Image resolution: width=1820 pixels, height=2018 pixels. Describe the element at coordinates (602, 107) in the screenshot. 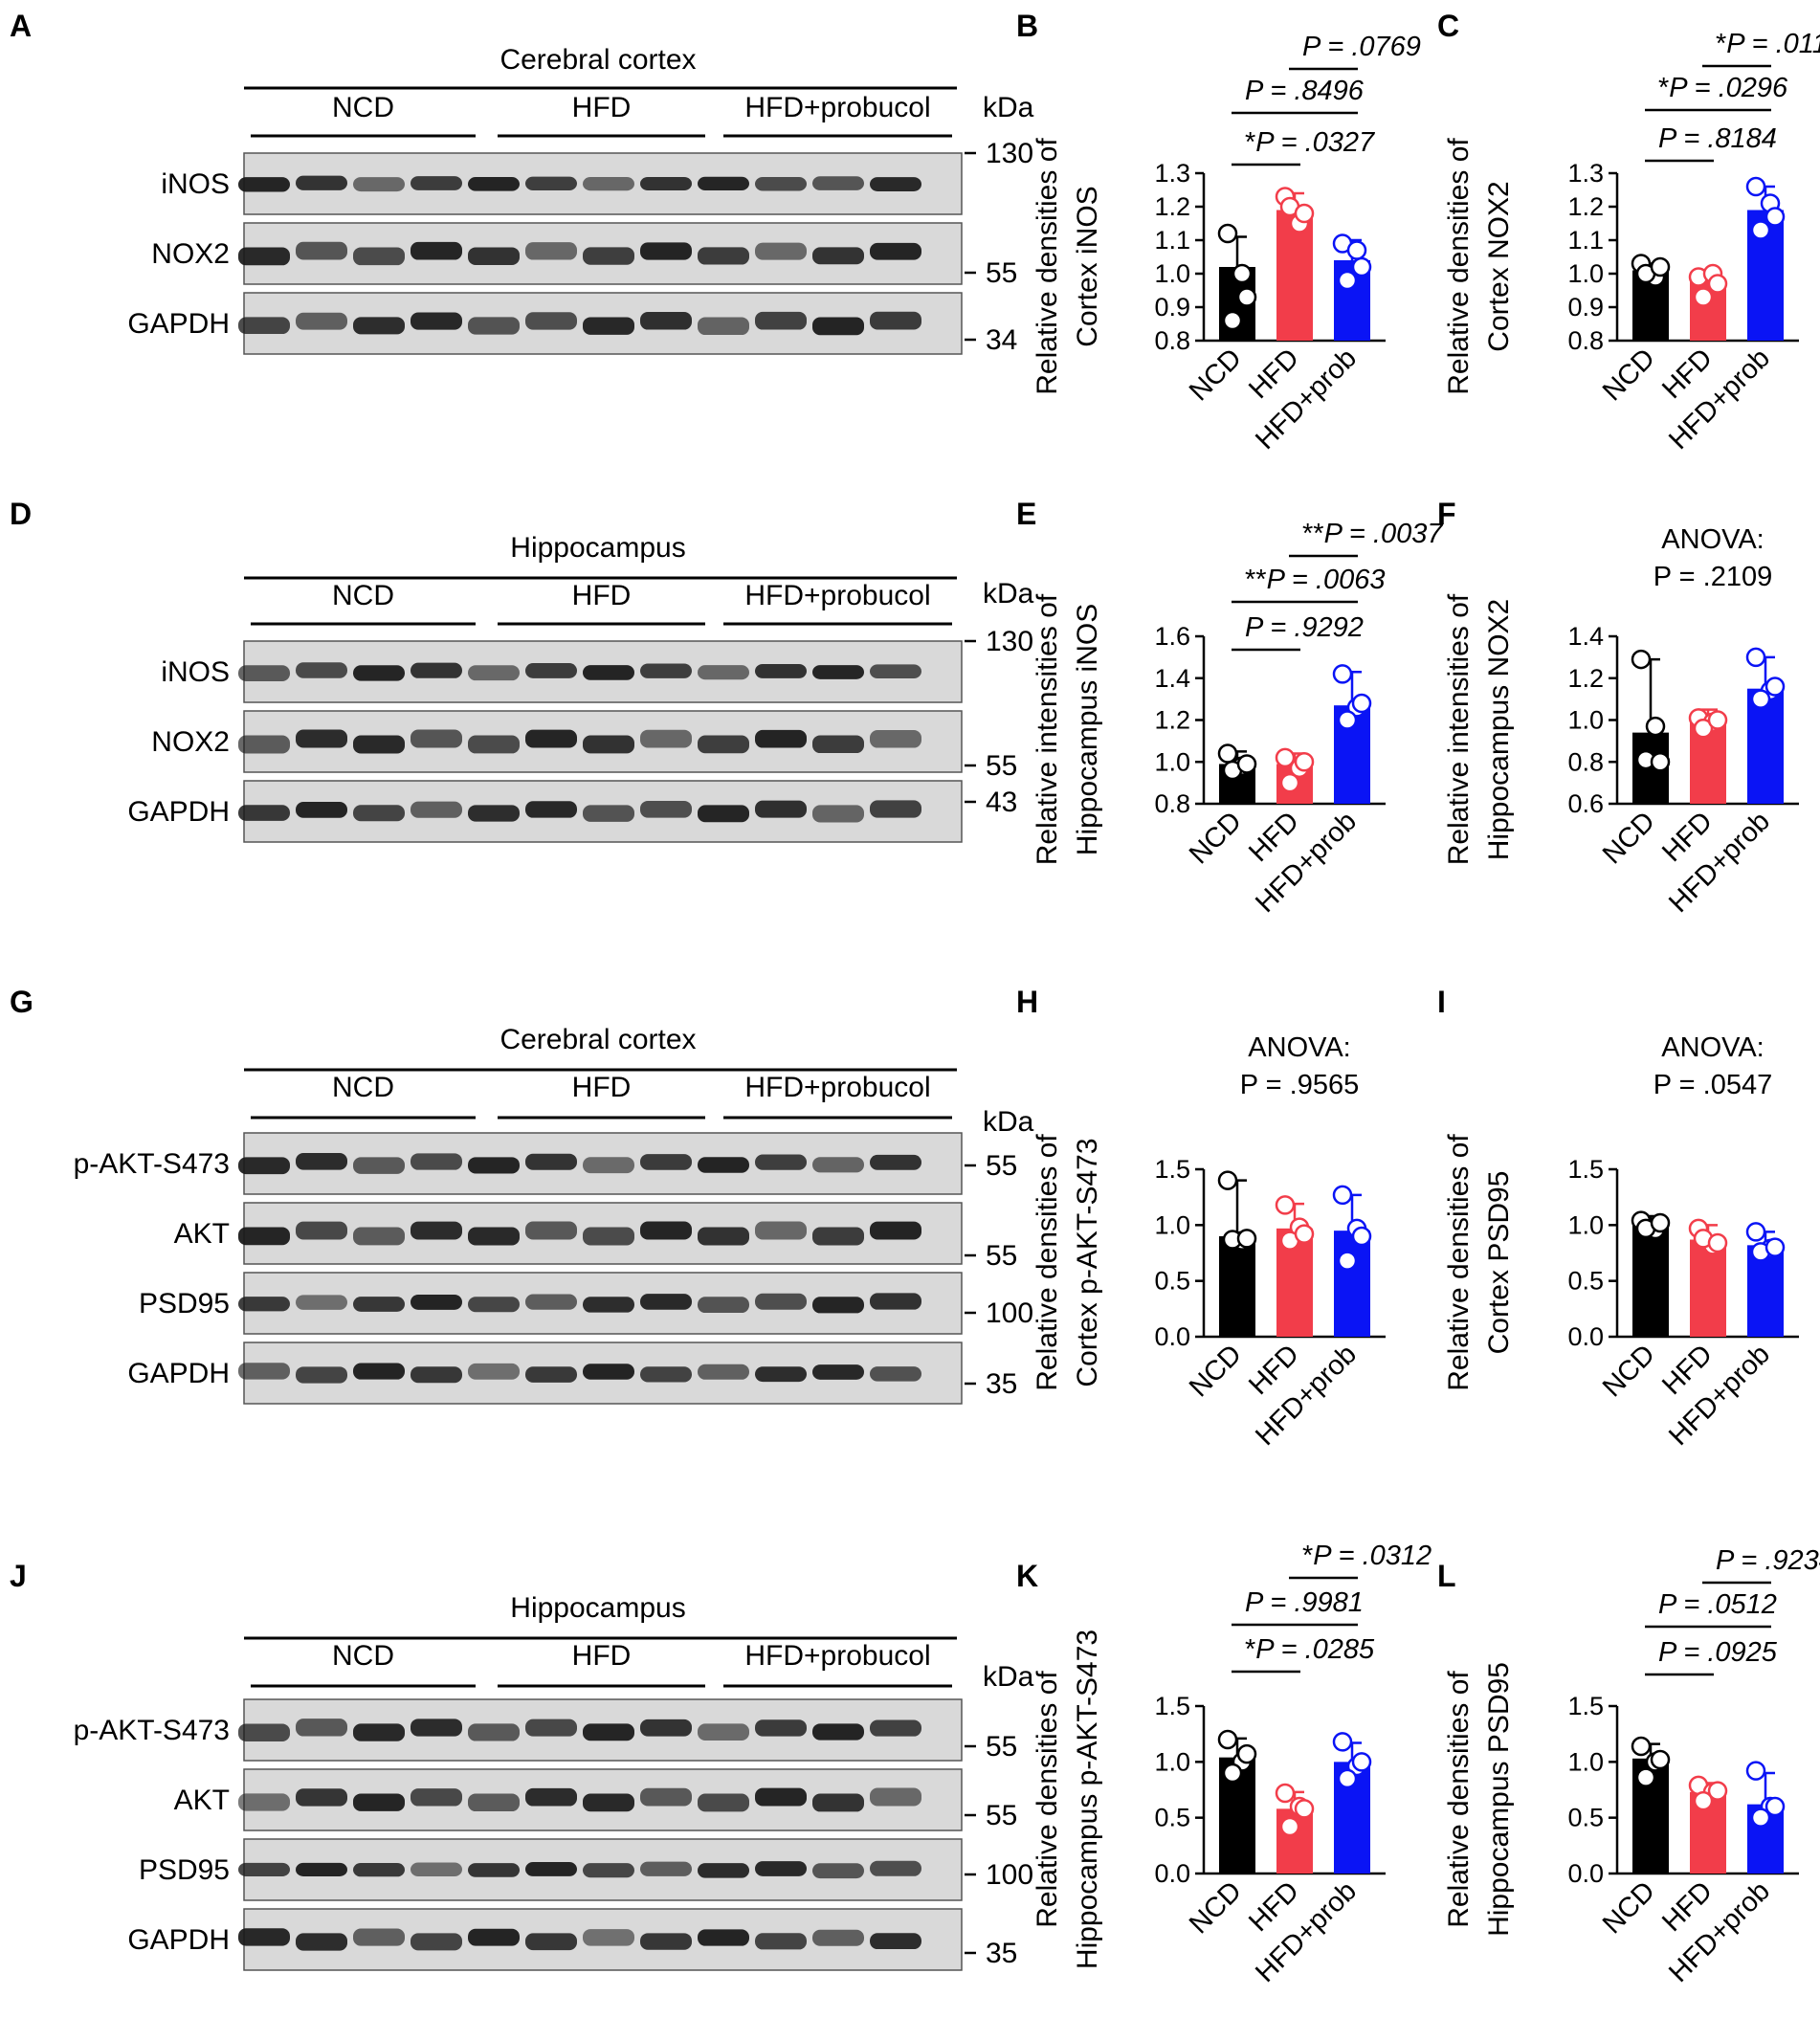

I see `blot-group-label: HFD` at that location.